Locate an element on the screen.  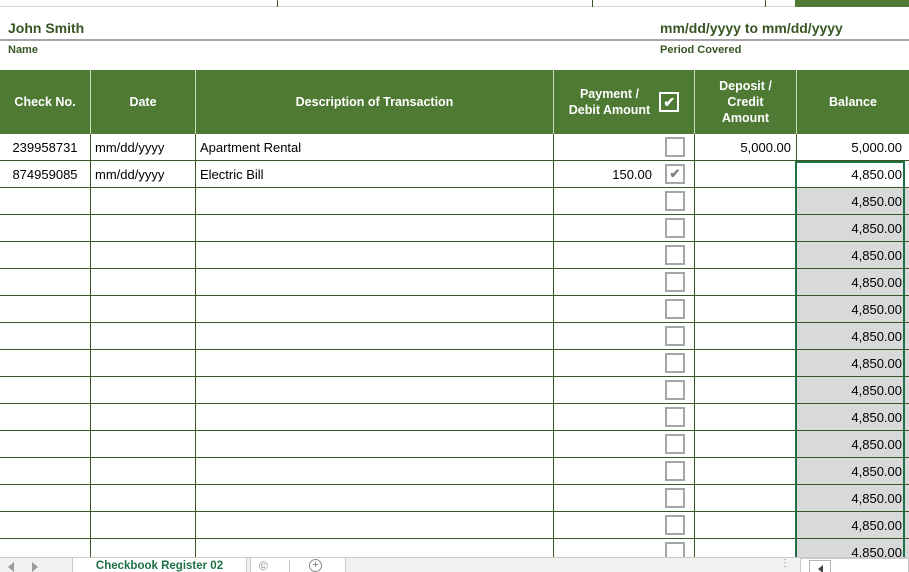
account-holder-name: John Smith is located at coordinates (46, 28).